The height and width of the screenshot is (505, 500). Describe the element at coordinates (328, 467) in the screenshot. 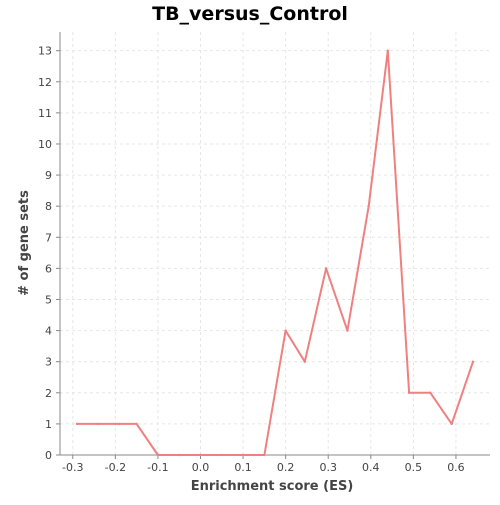

I see `x-tick-label: 0.3` at that location.